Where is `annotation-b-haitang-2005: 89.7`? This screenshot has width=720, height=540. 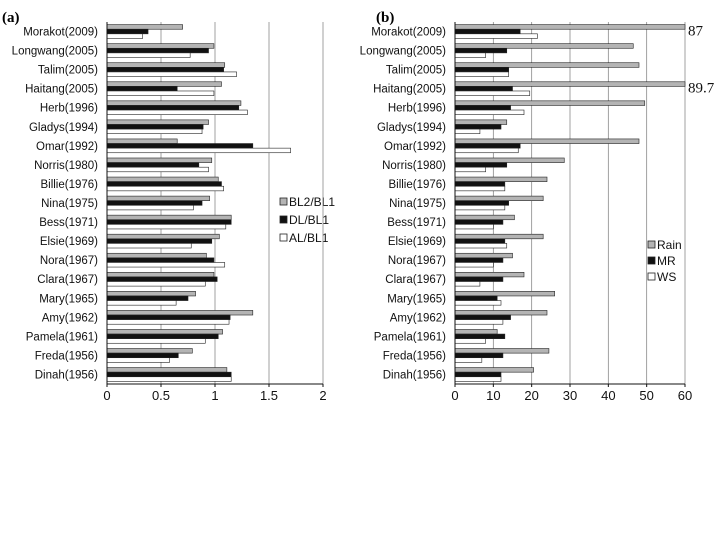
annotation-b-haitang-2005: 89.7 is located at coordinates (701, 89).